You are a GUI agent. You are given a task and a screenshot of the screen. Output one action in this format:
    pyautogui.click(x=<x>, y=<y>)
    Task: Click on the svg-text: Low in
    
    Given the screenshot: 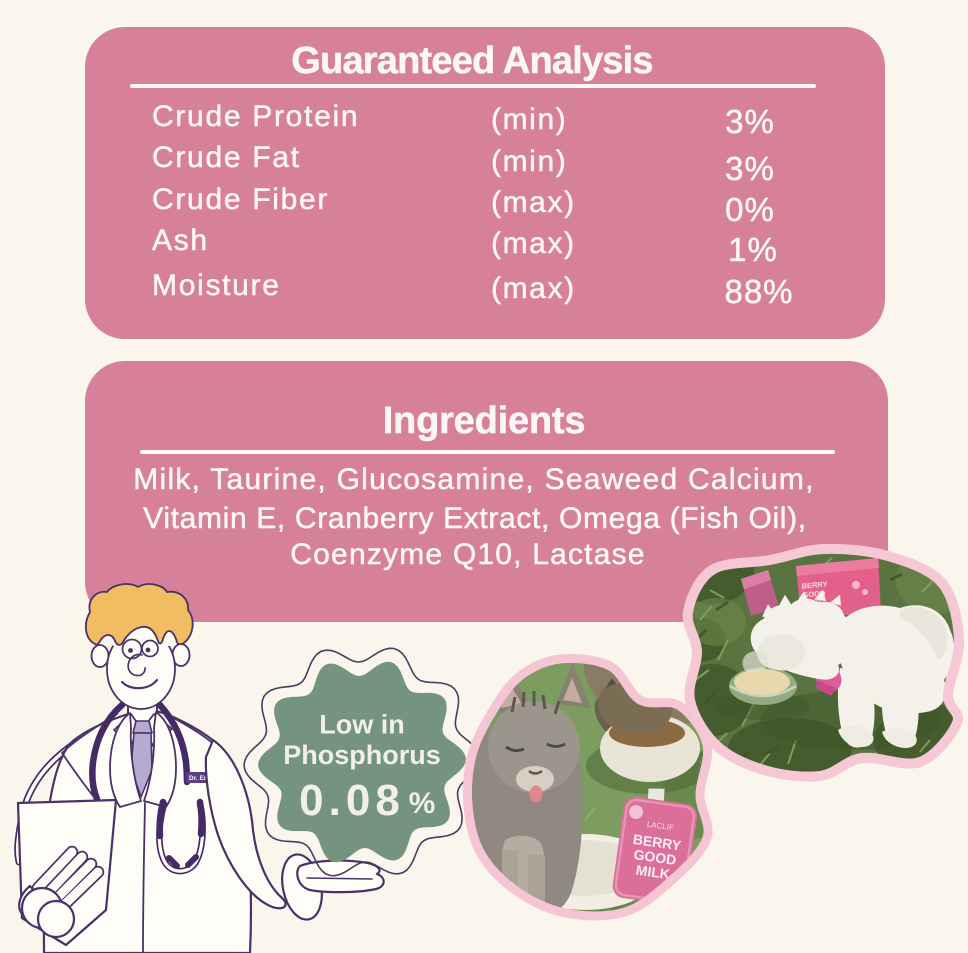 What is the action you would take?
    pyautogui.click(x=361, y=725)
    